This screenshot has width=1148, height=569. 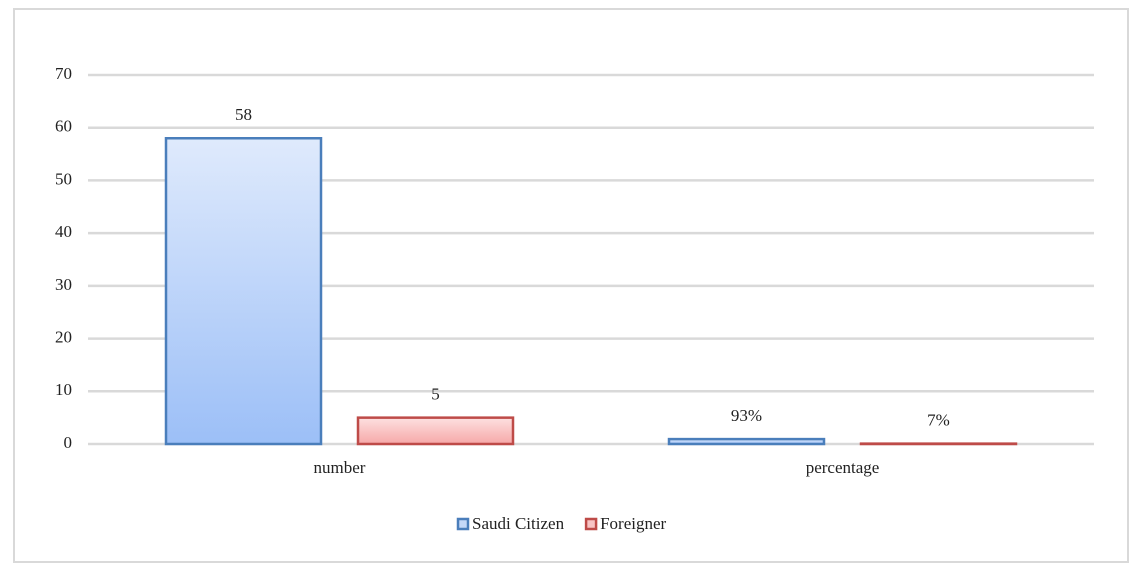 What do you see at coordinates (435, 394) in the screenshot?
I see `value-label: 5` at bounding box center [435, 394].